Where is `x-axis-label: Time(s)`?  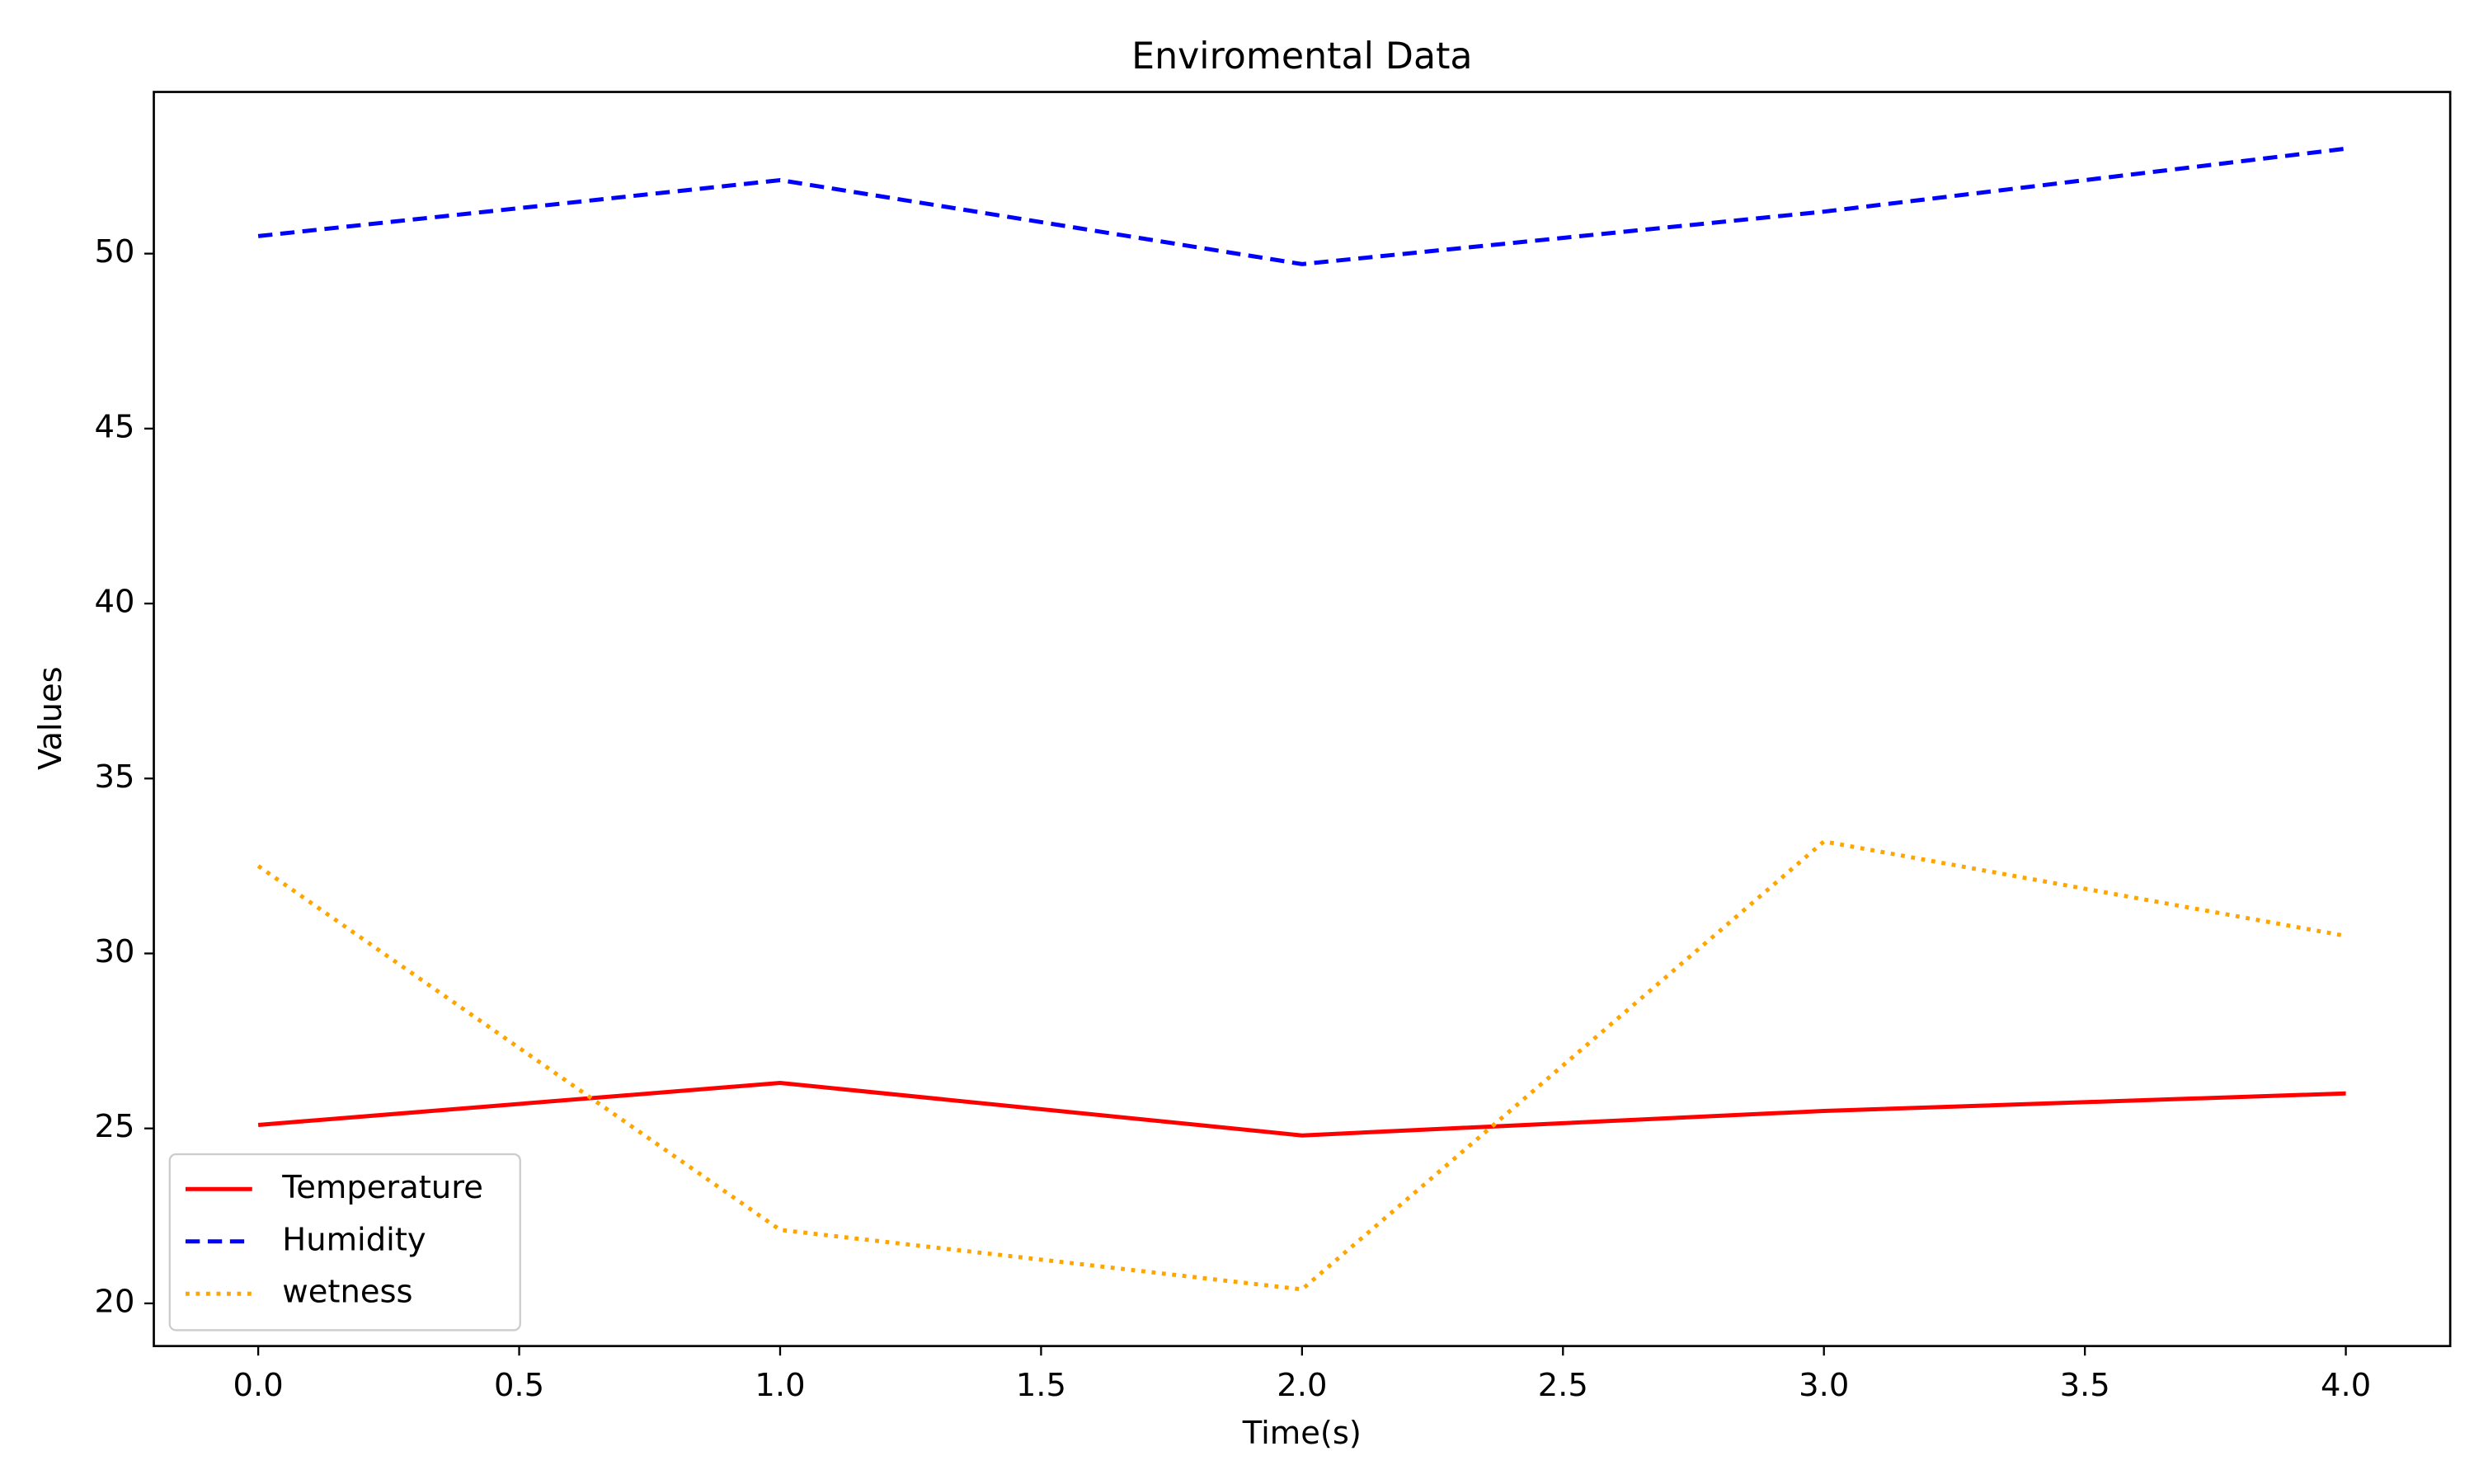
x-axis-label: Time(s) is located at coordinates (1302, 1433).